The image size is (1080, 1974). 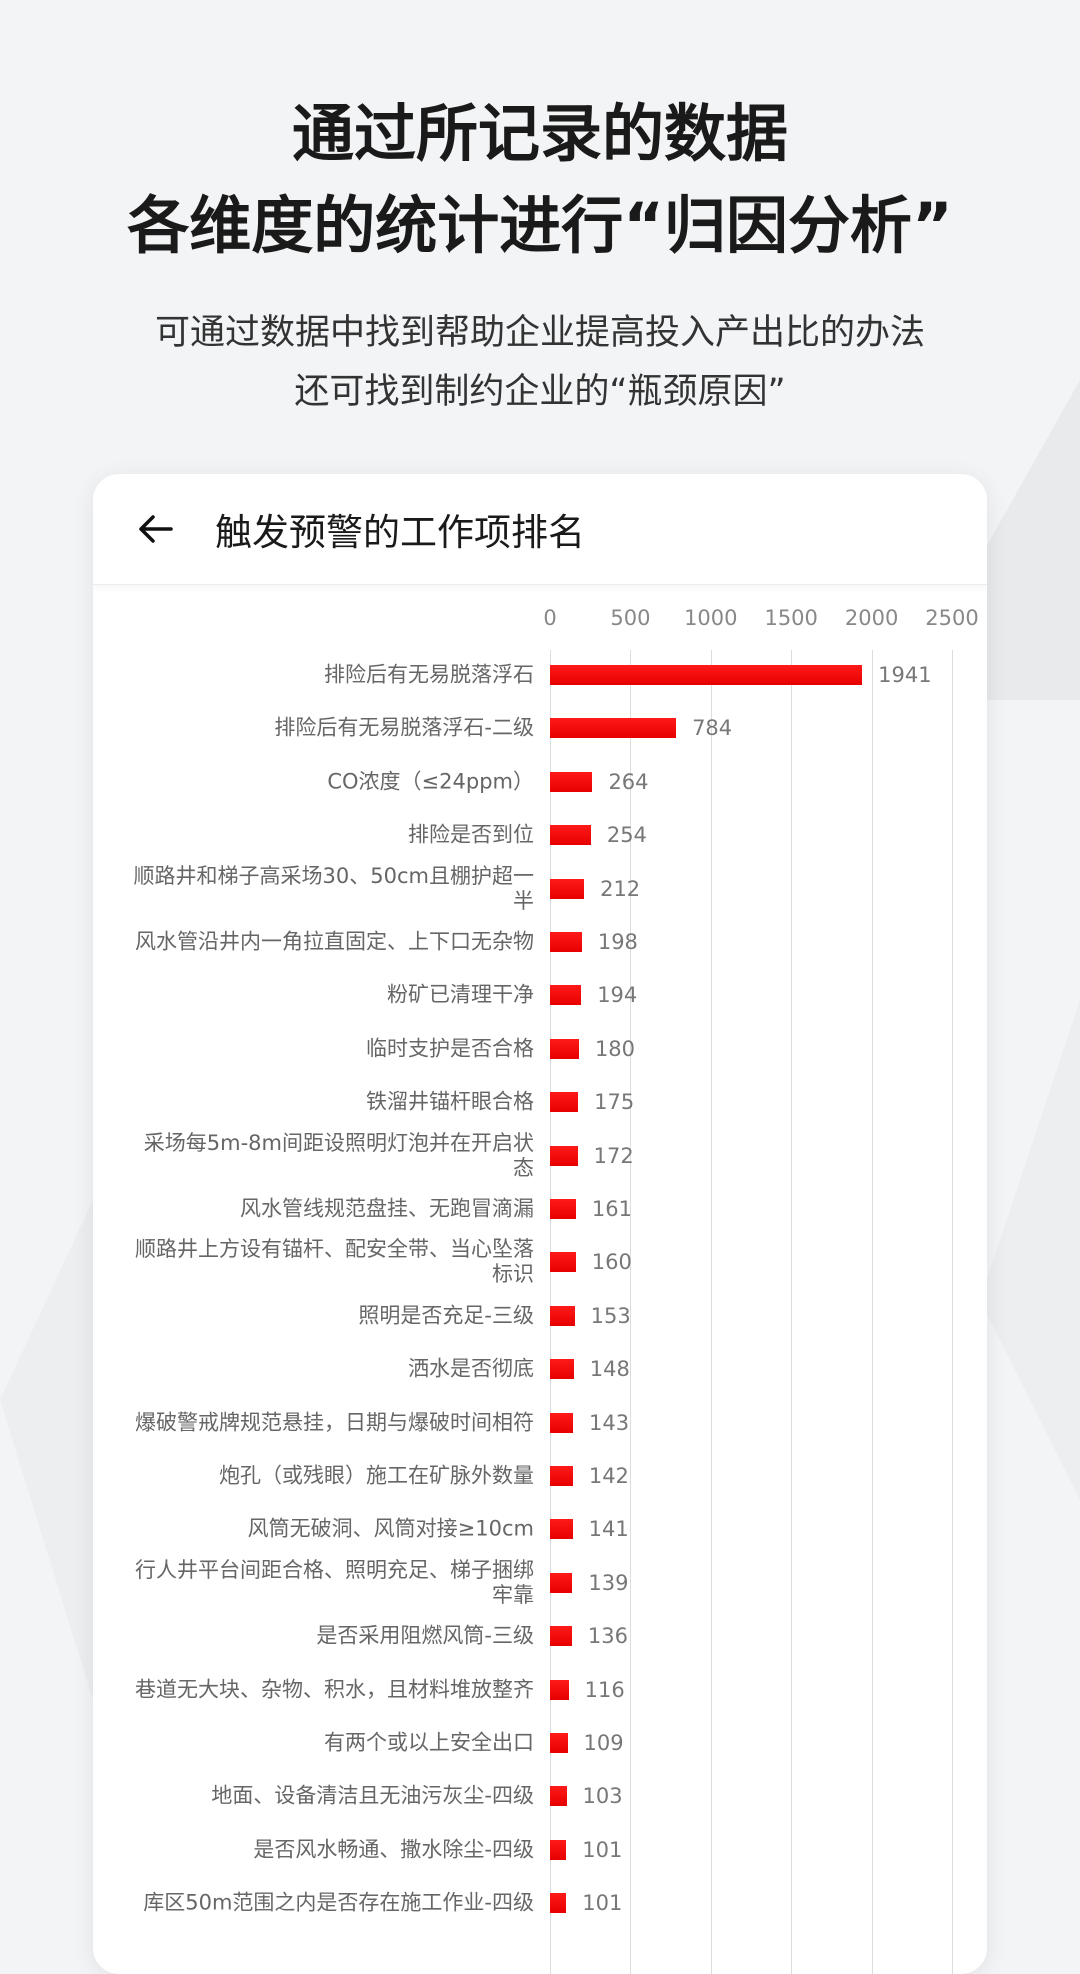 What do you see at coordinates (603, 1743) in the screenshot?
I see `value-label: 109` at bounding box center [603, 1743].